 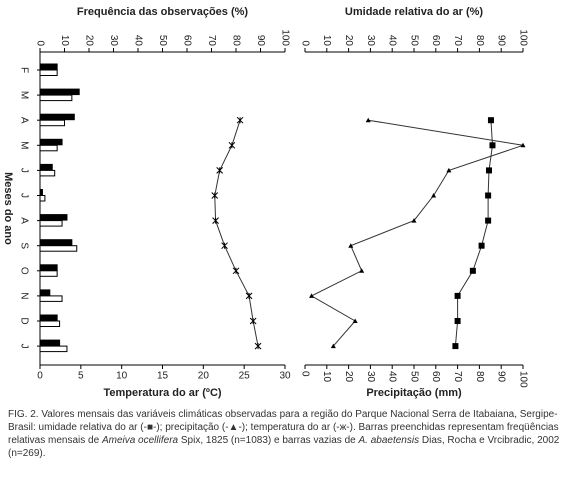 I want to click on y-axis-label: Meses do ano, so click(x=8, y=208).